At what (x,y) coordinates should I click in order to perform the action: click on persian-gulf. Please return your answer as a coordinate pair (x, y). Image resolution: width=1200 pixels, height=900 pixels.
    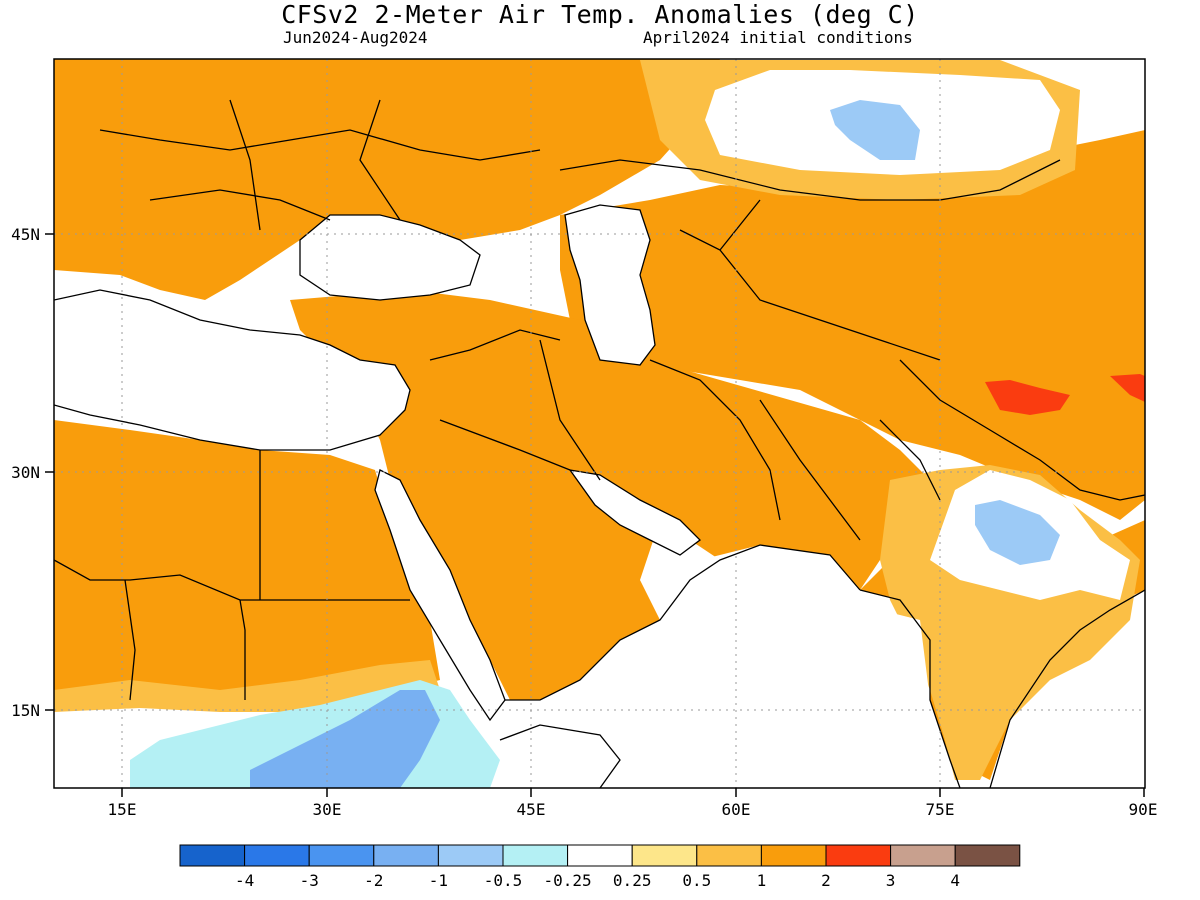
    Looking at the image, I should click on (635, 512).